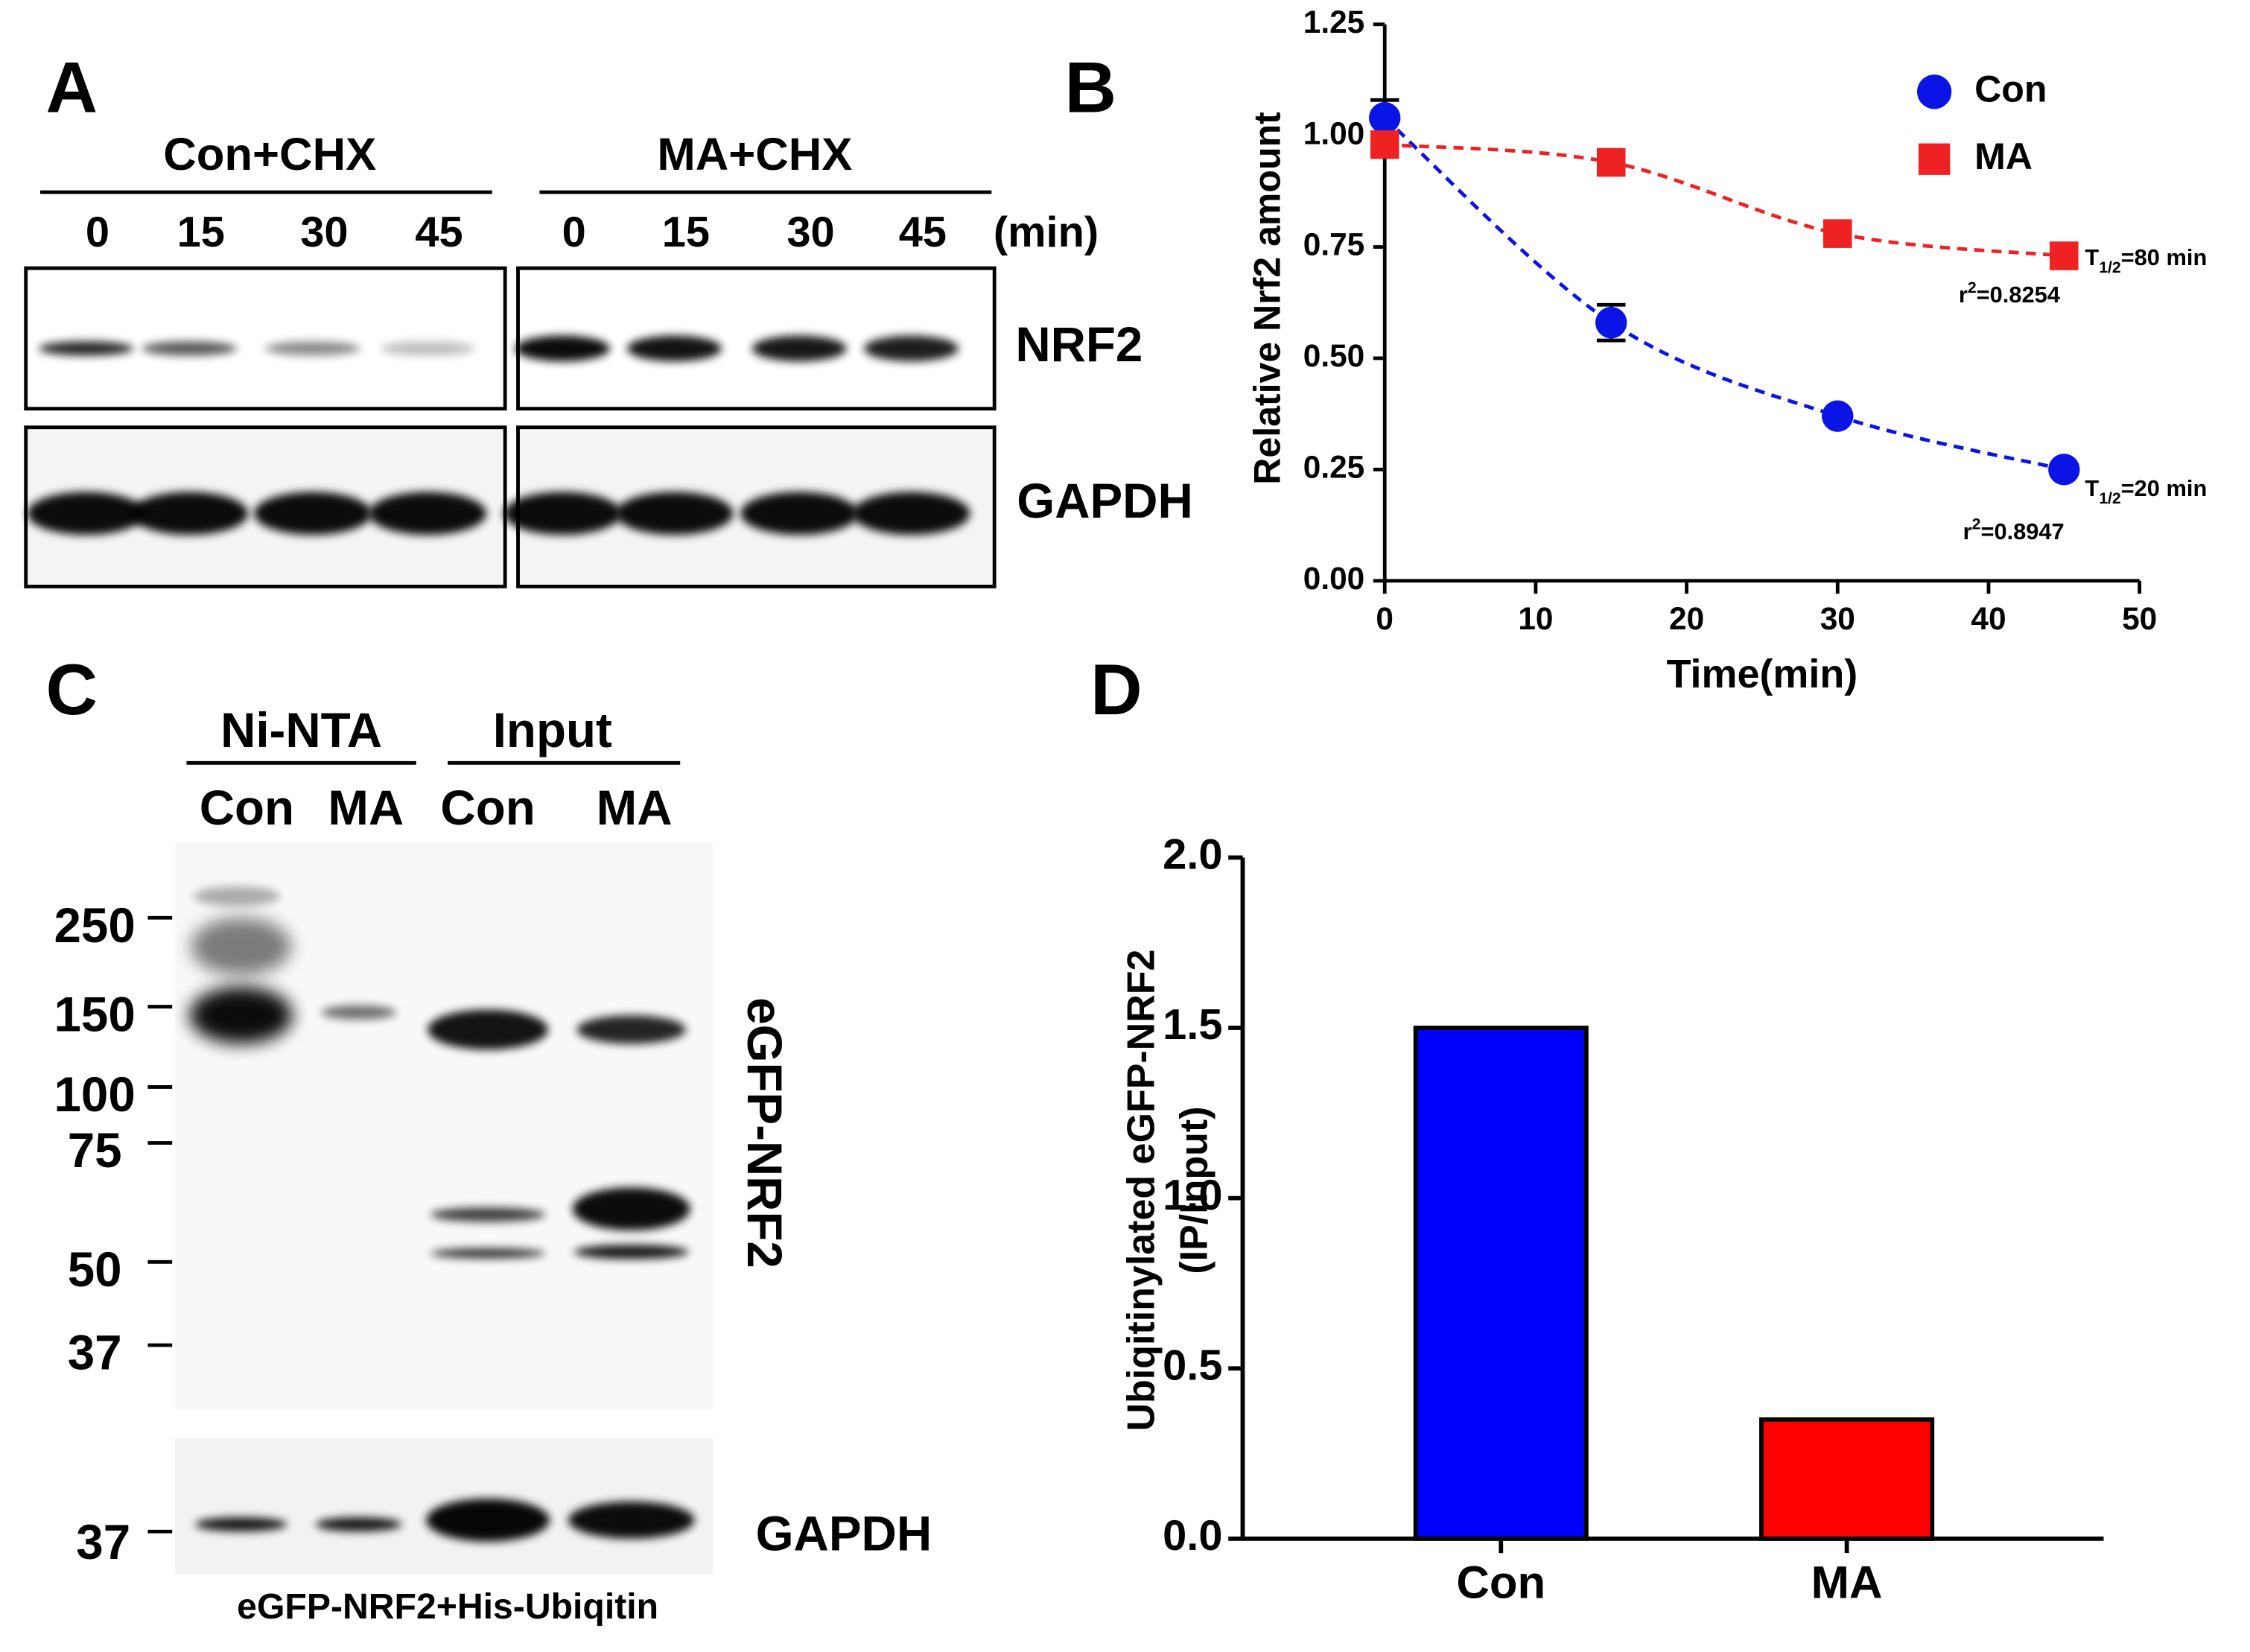  What do you see at coordinates (1988, 618) in the screenshot?
I see `x-tick-label: 40` at bounding box center [1988, 618].